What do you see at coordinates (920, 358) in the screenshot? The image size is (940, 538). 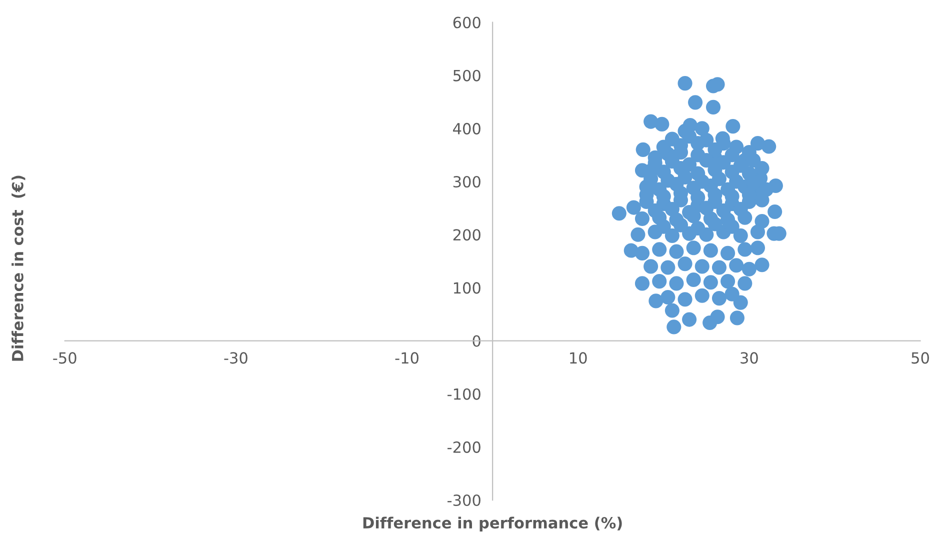 I see `x-tick-label: 50` at bounding box center [920, 358].